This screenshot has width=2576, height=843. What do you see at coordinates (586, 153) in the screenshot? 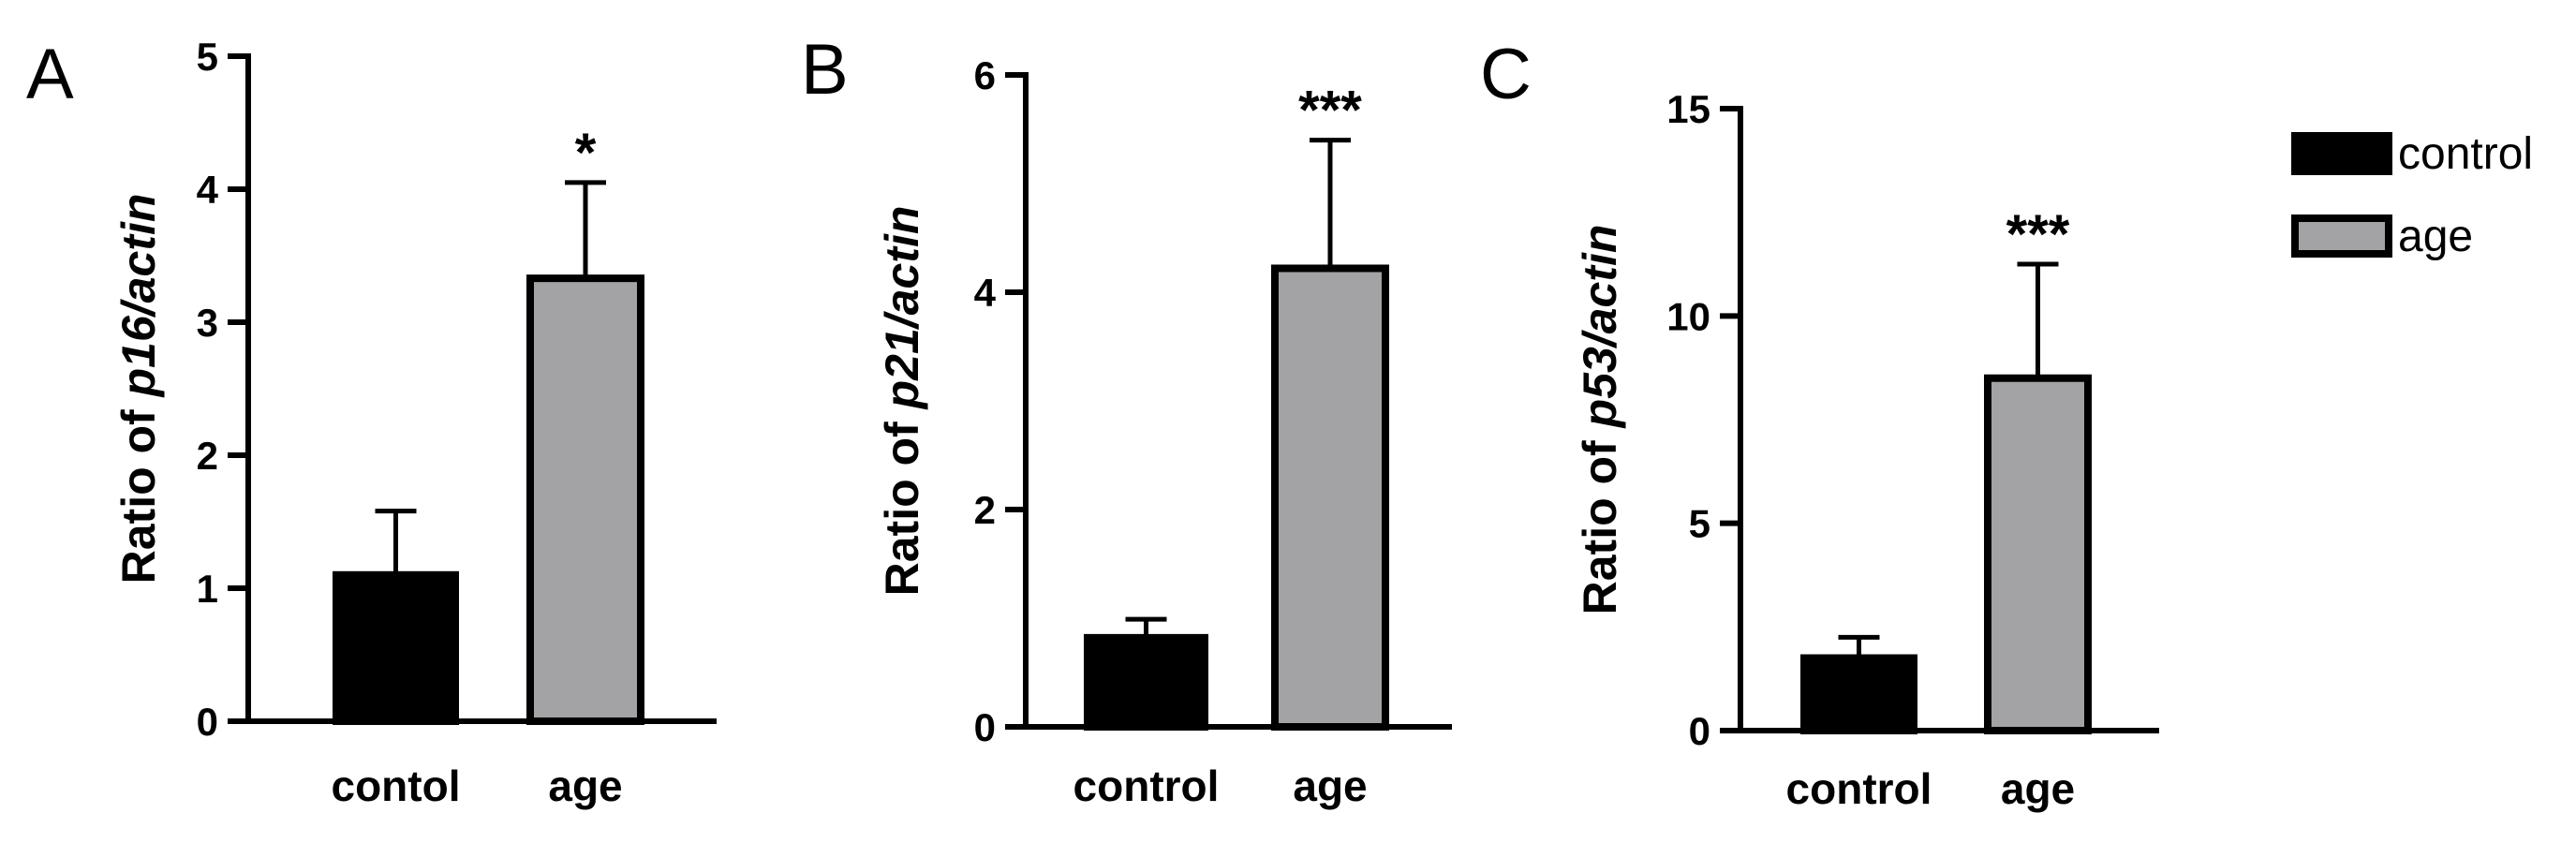
I see `significance-label-A: *` at bounding box center [586, 153].